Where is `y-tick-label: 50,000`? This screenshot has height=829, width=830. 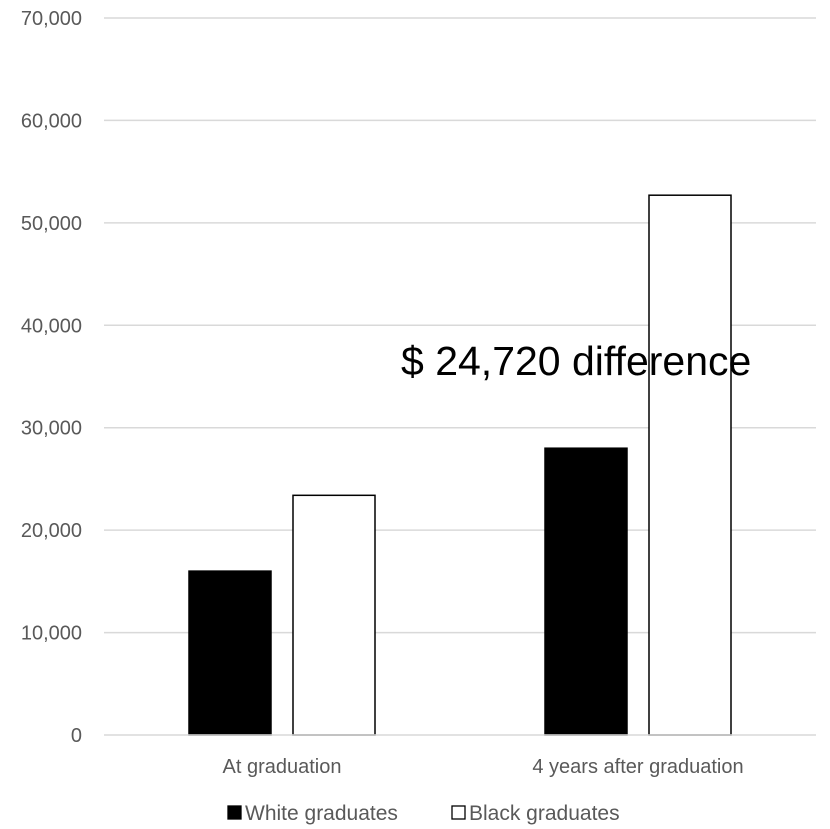
y-tick-label: 50,000 is located at coordinates (51, 224).